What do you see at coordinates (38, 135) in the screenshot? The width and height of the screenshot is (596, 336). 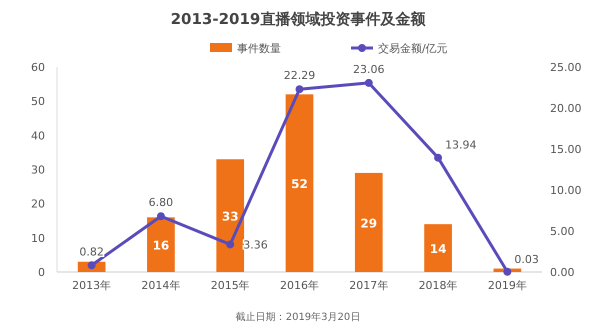 I see `y-tick-label: 40` at bounding box center [38, 135].